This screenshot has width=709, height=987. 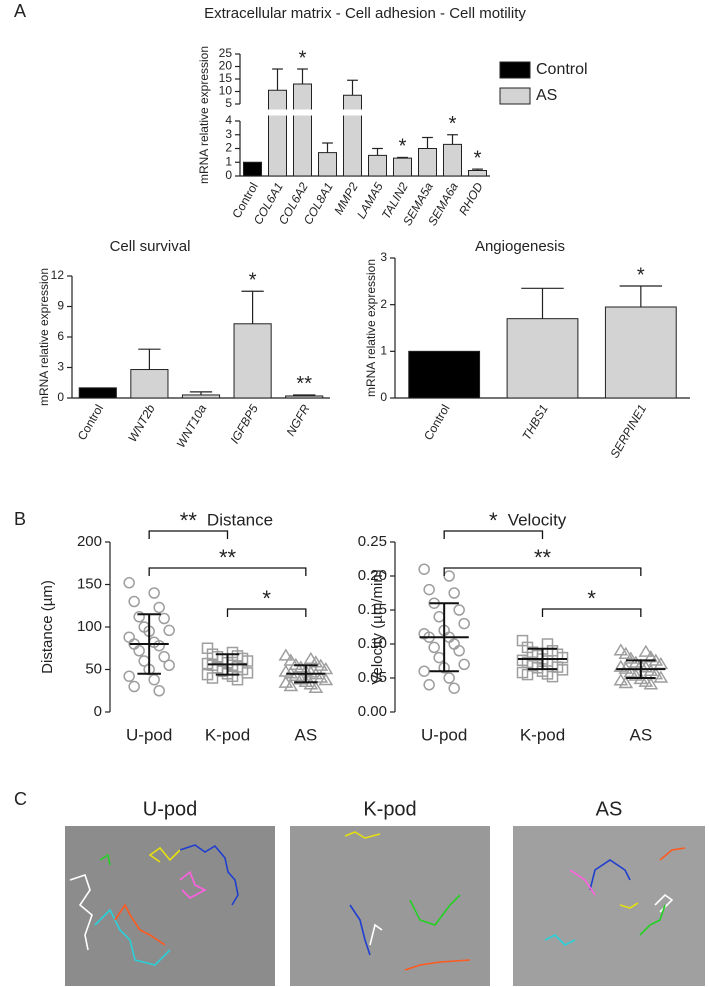 I want to click on image-title: K-pod, so click(x=389, y=809).